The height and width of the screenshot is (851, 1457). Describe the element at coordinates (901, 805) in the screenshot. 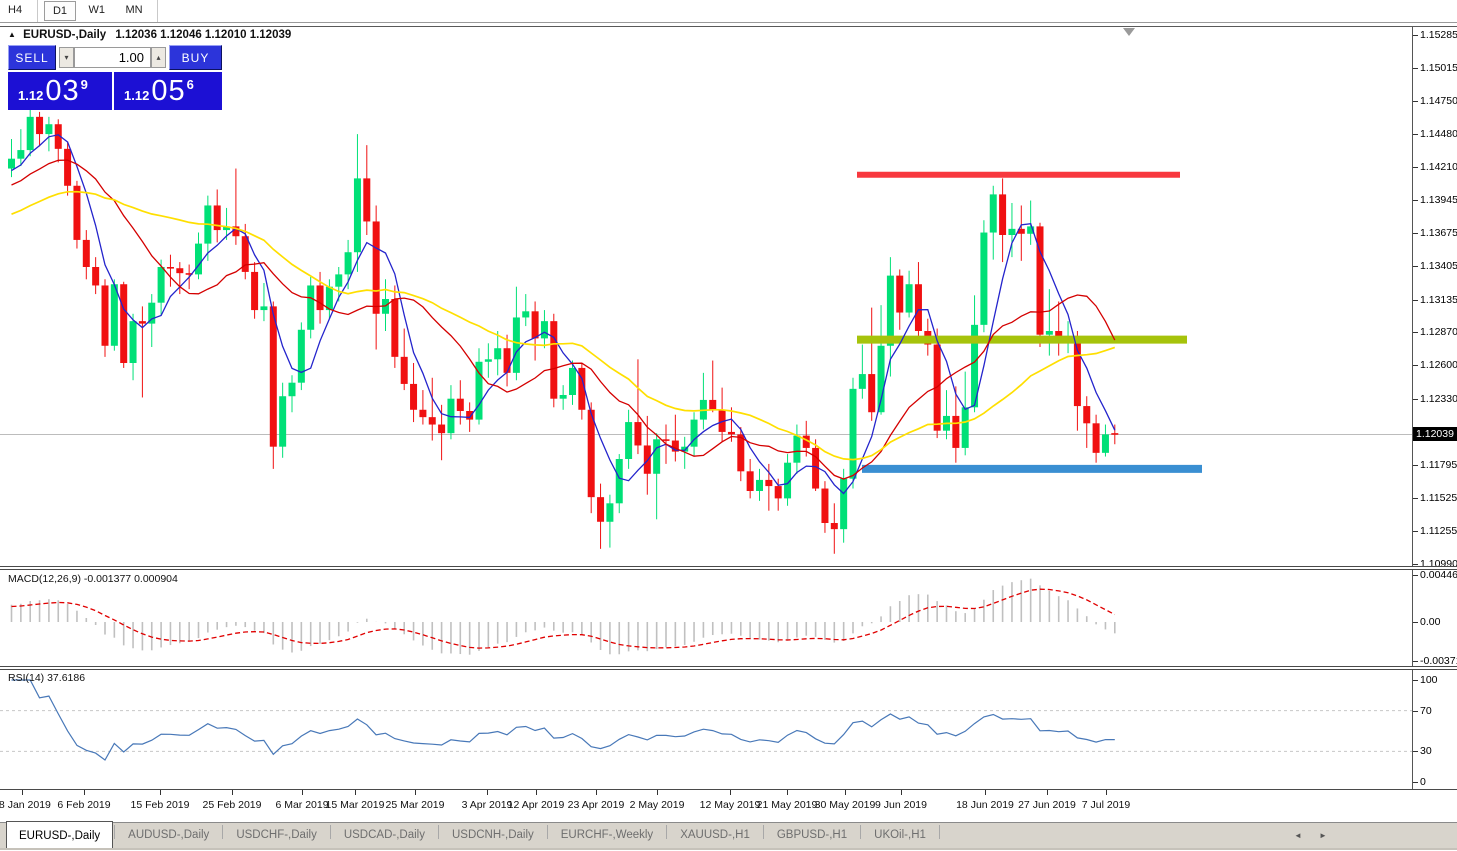

I see `date-axis-label: 9 Jun 2019` at that location.